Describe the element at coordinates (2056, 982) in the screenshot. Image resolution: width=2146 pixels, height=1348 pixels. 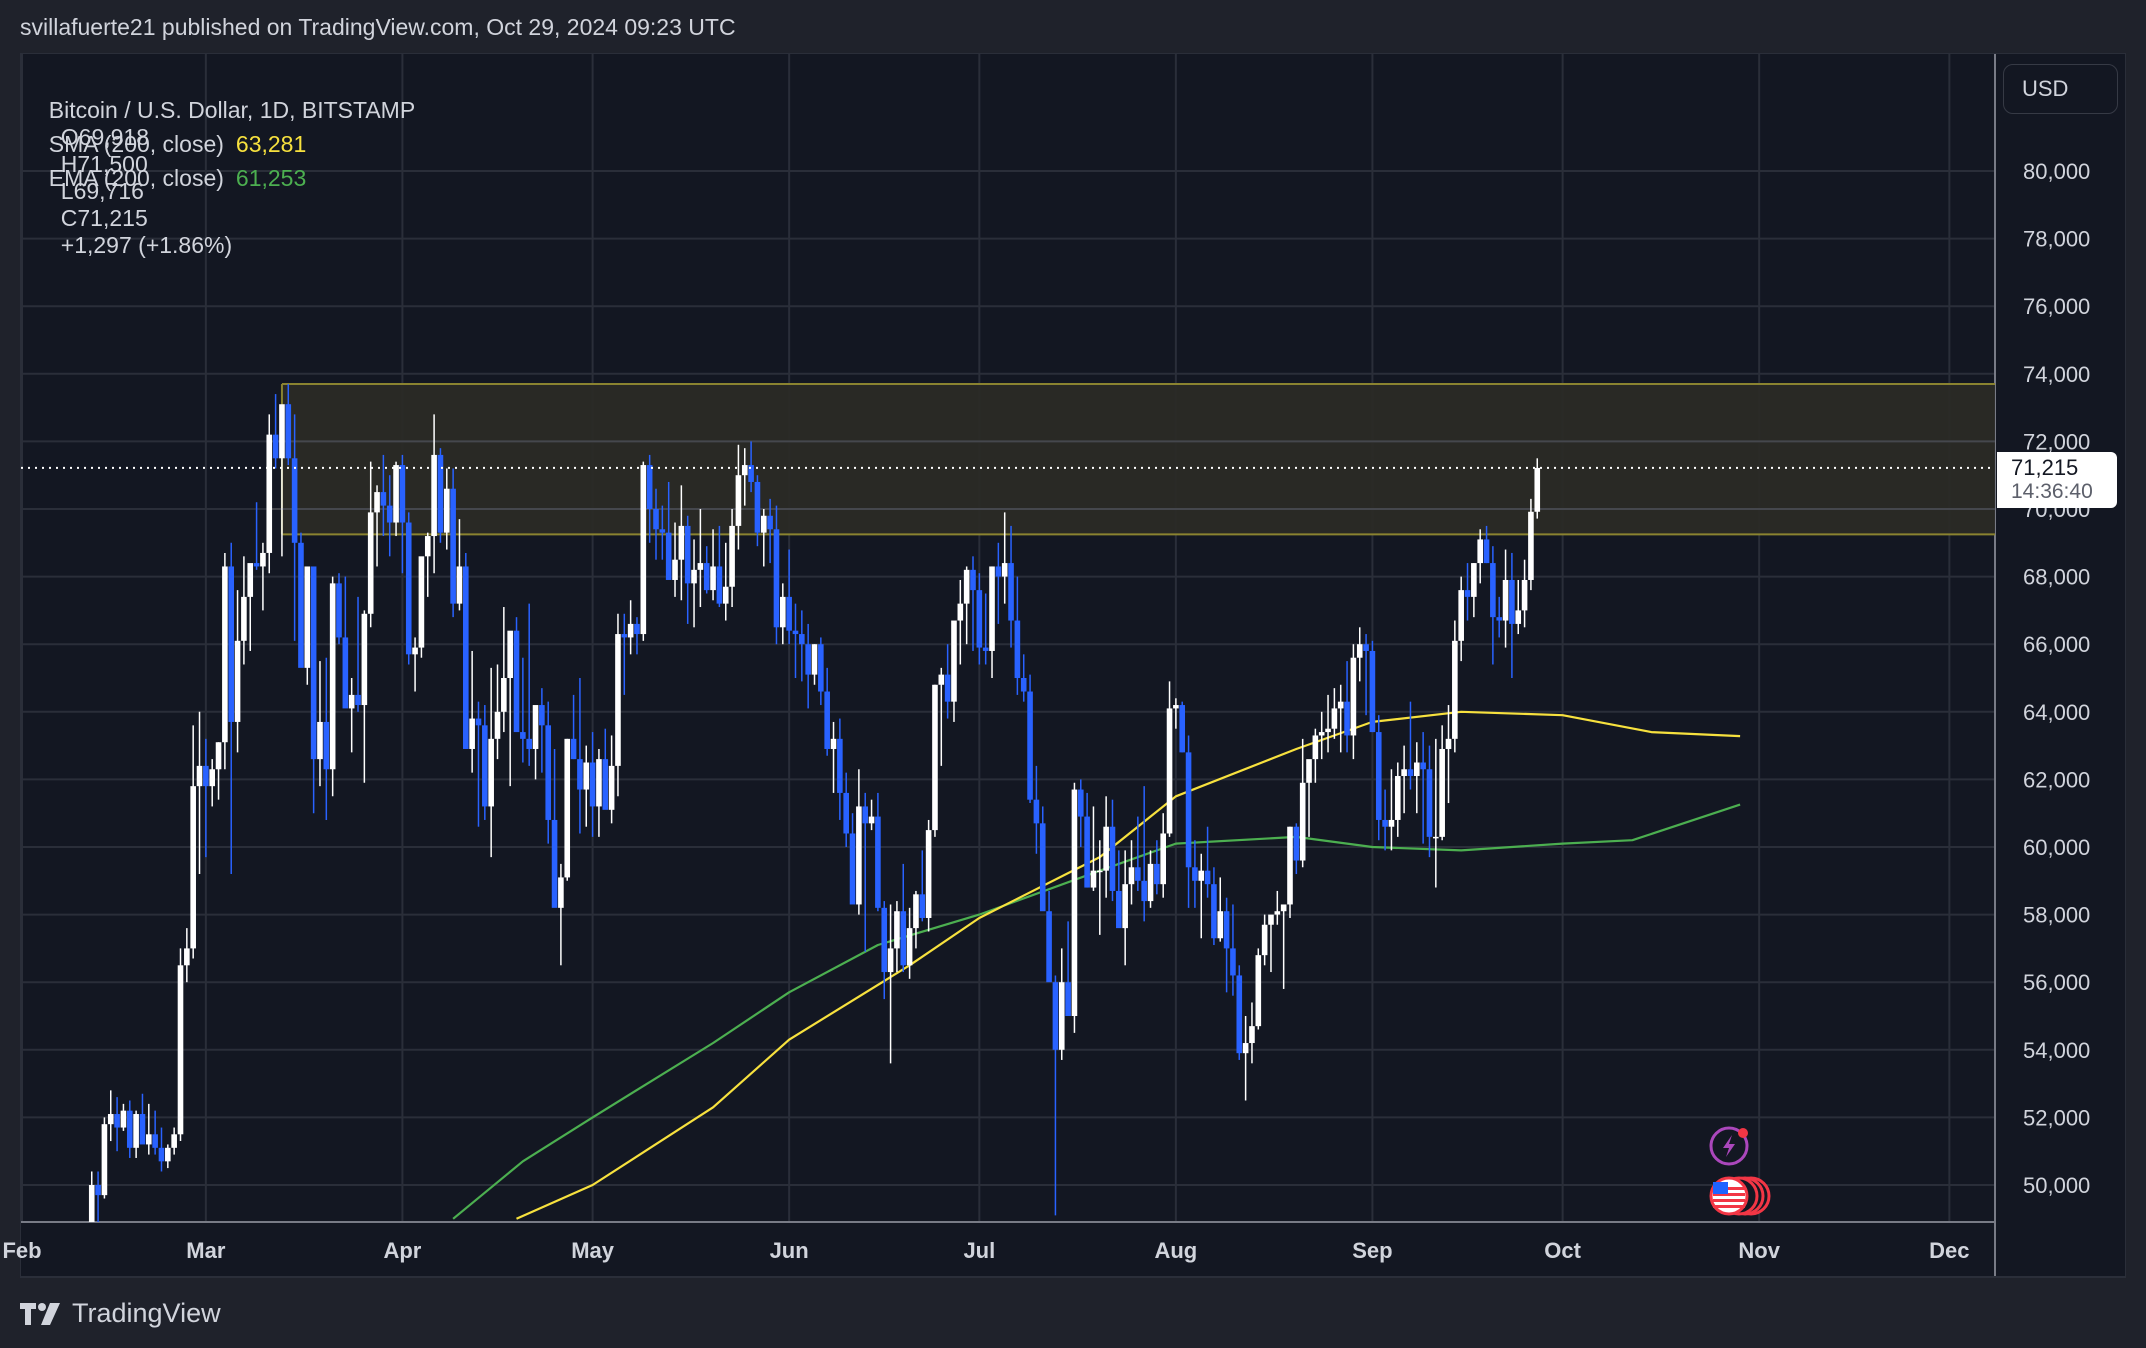
I see `price-tick-label: 56,000` at that location.